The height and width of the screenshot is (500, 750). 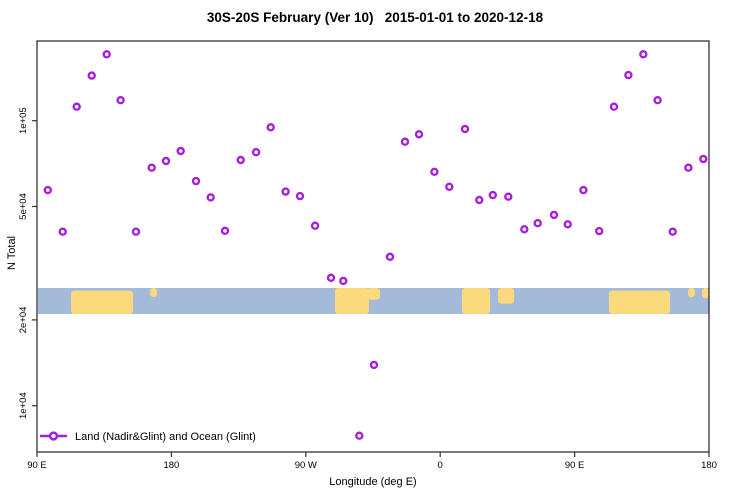 I want to click on y-tick-label: 2e+04, so click(x=23, y=320).